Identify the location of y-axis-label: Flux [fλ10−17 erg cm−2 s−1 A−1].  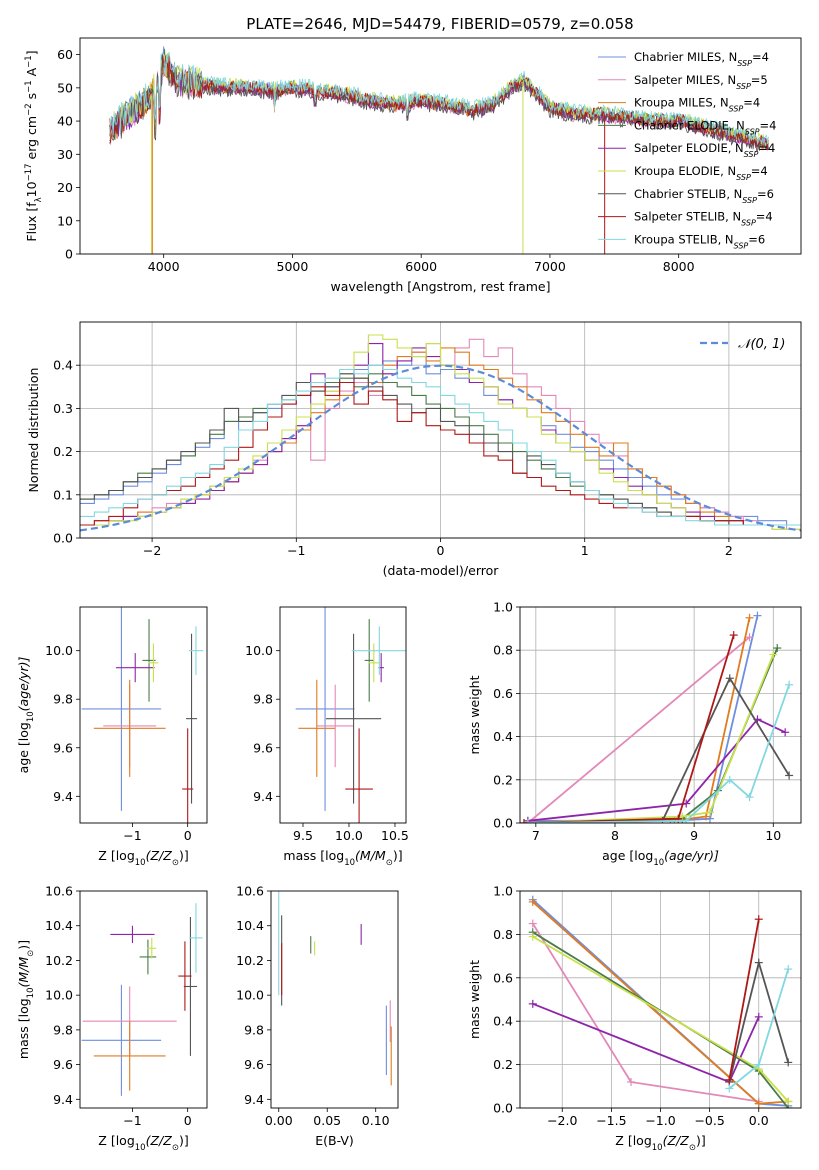
(34, 145).